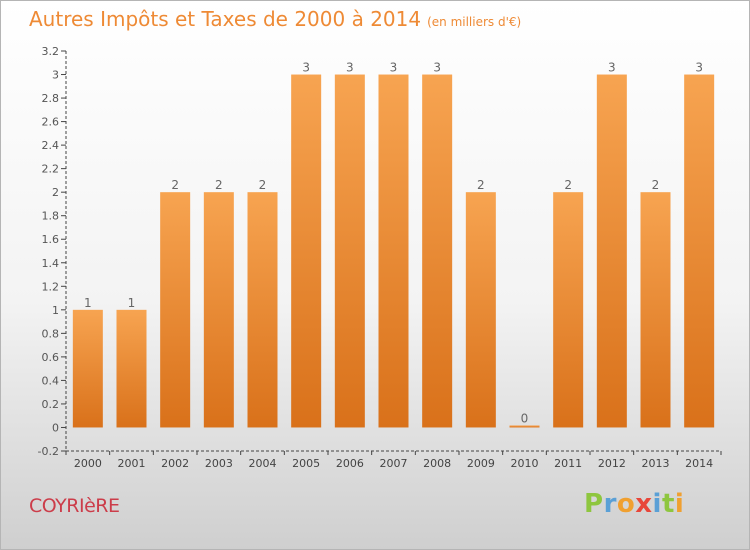 The width and height of the screenshot is (750, 550). Describe the element at coordinates (480, 310) in the screenshot. I see `bar-2009` at that location.